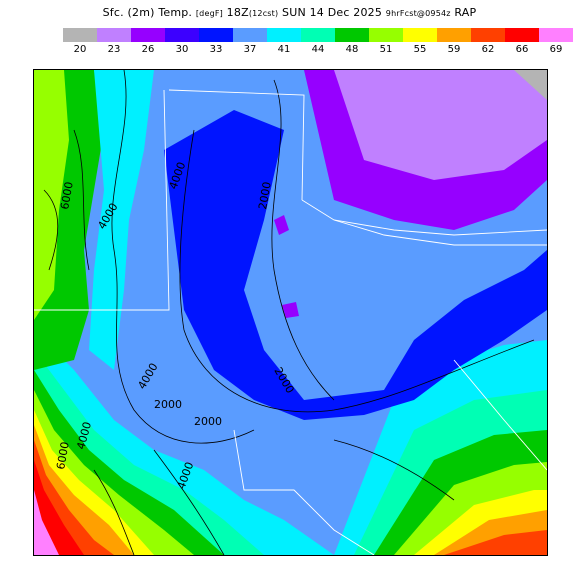  I want to click on color-legend, so click(318, 35).